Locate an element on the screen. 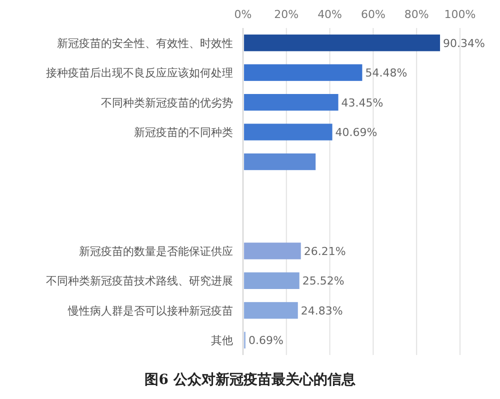 The image size is (500, 399). y-tick-label: 其他 is located at coordinates (222, 341).